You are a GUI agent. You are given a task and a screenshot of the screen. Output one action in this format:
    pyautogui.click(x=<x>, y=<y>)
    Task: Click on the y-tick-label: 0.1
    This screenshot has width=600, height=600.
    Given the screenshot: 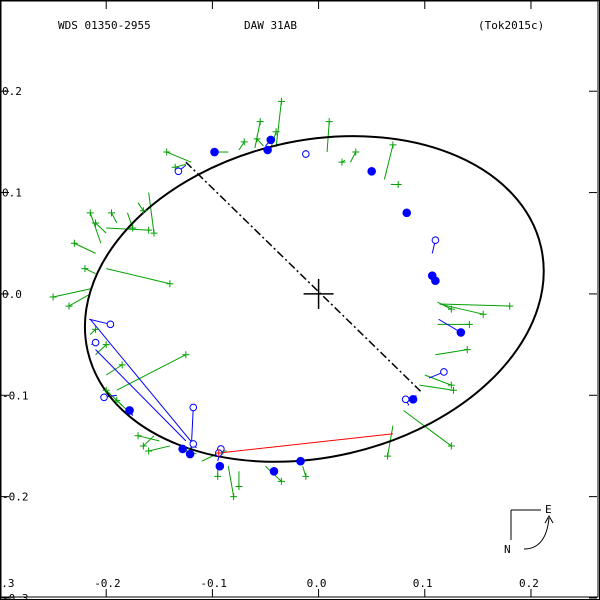 What is the action you would take?
    pyautogui.click(x=12, y=193)
    